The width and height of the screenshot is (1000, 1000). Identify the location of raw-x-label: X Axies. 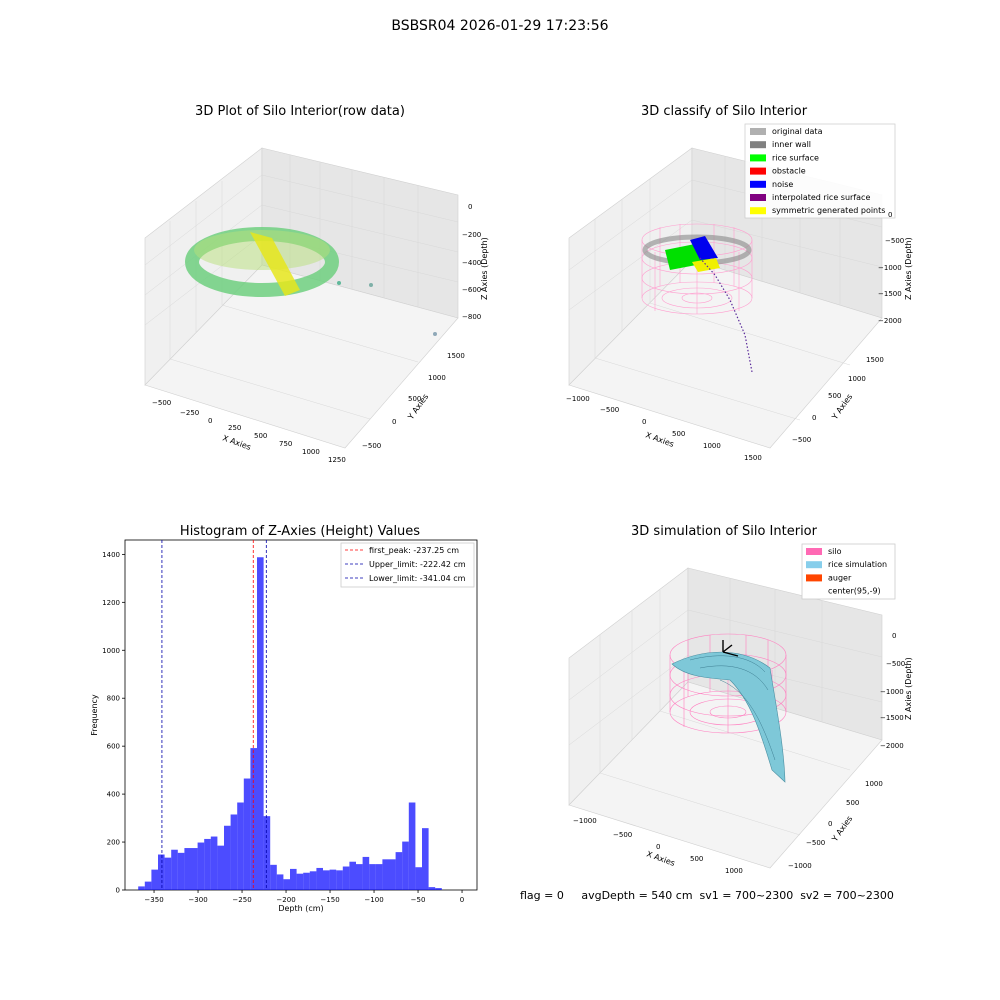
(236, 442).